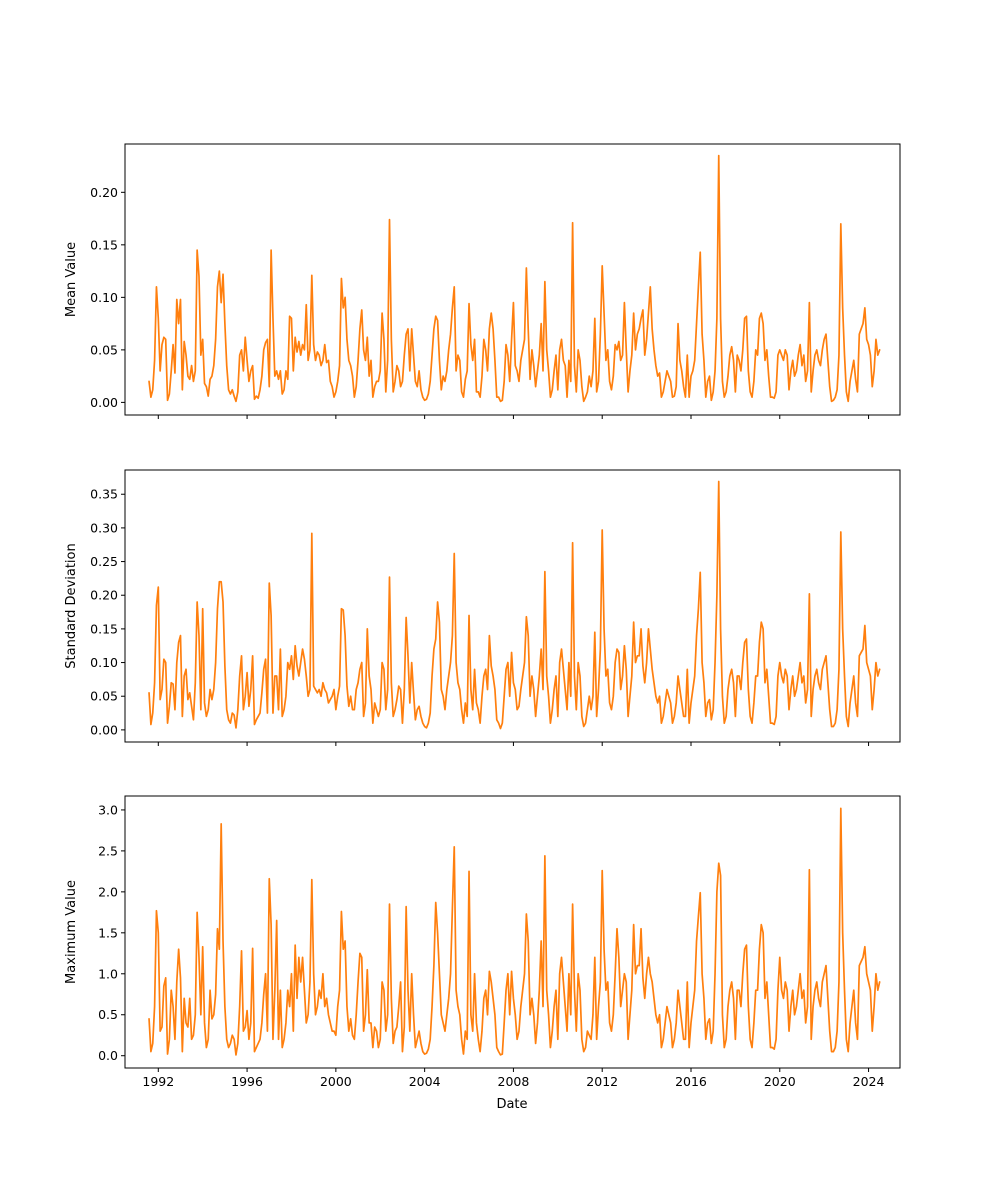  I want to click on maximum-value-x-tick-label: 2020, so click(780, 1081).